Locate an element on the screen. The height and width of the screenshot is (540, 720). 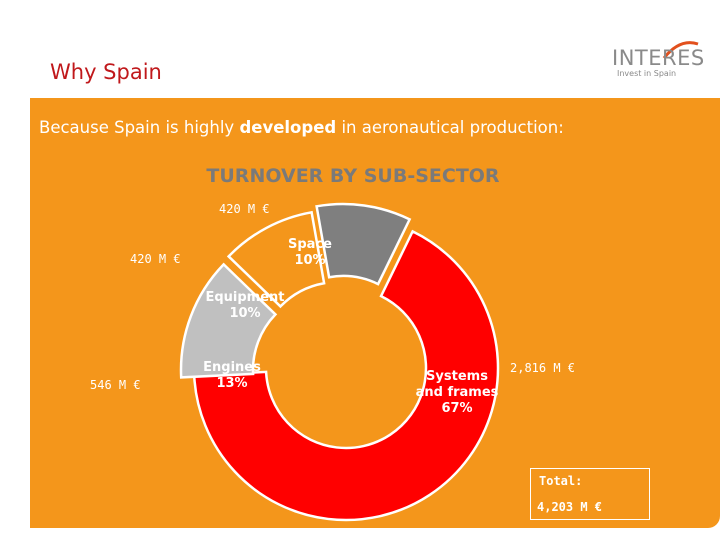
value-label-equipment: 420 M € is located at coordinates (155, 259).